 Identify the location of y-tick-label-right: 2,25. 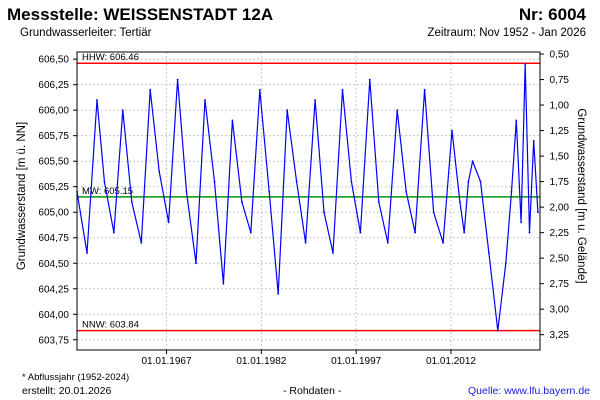
(560, 233).